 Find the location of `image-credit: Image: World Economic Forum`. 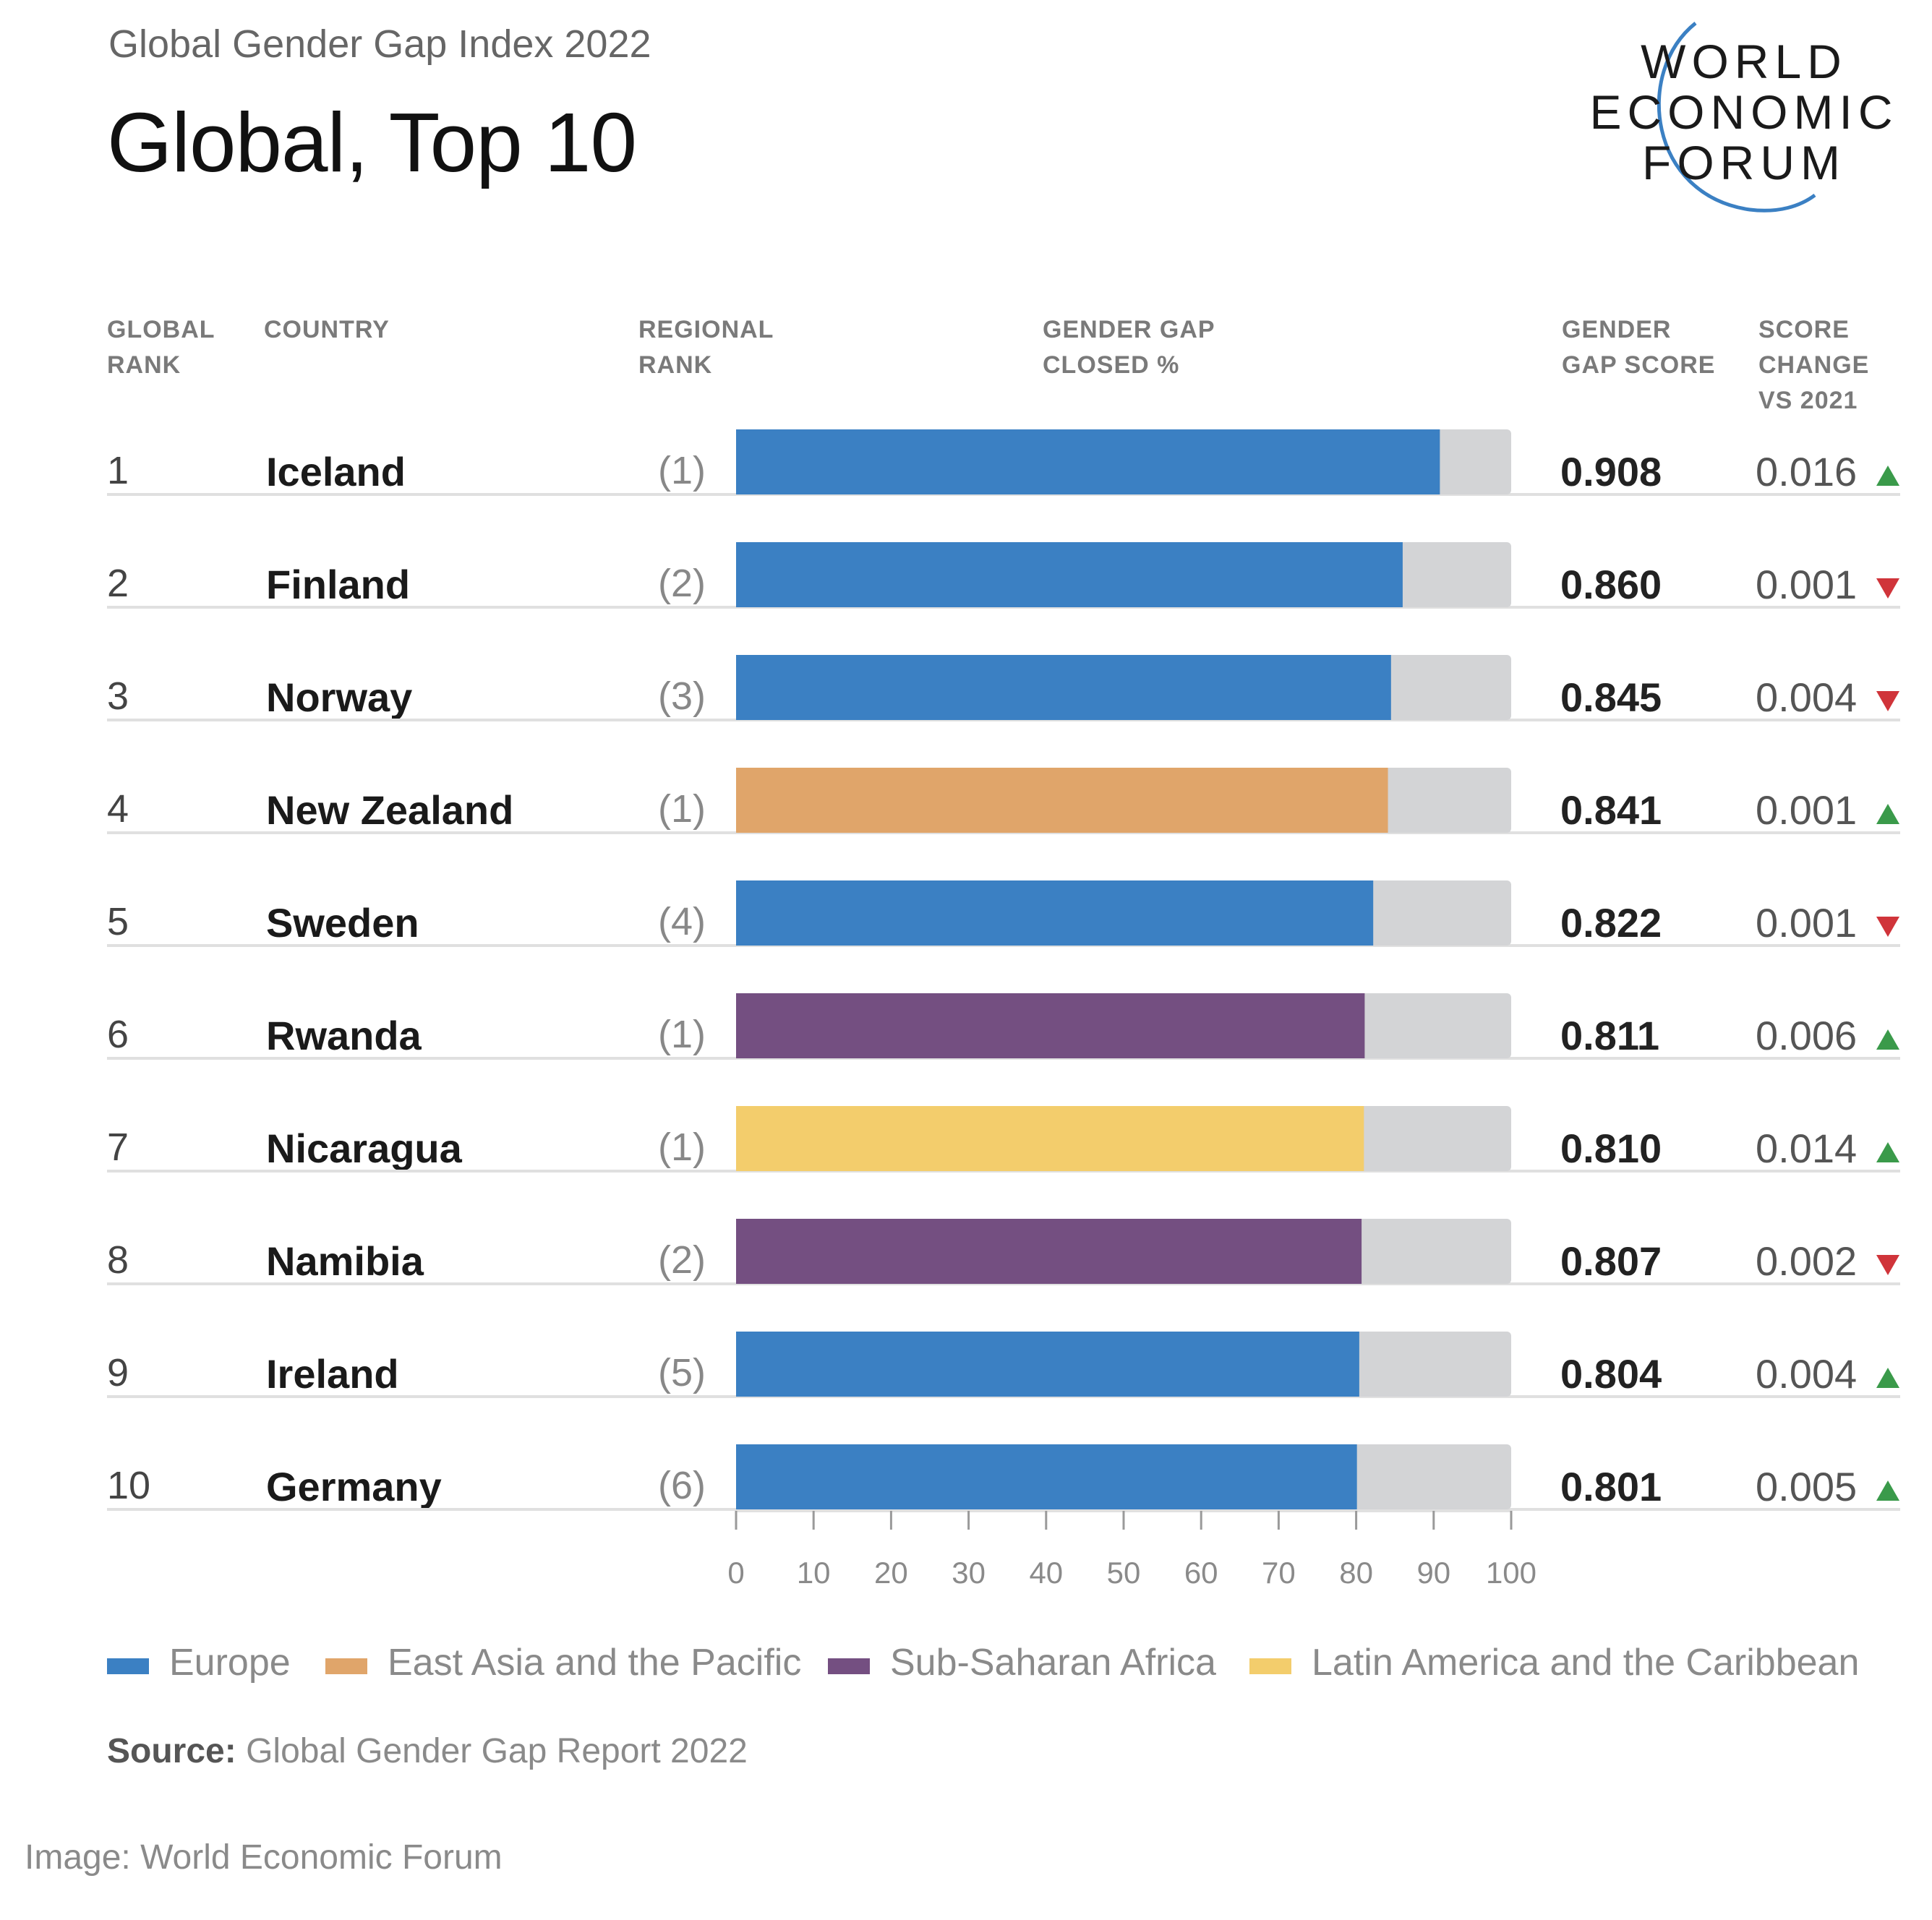

image-credit: Image: World Economic Forum is located at coordinates (264, 1857).